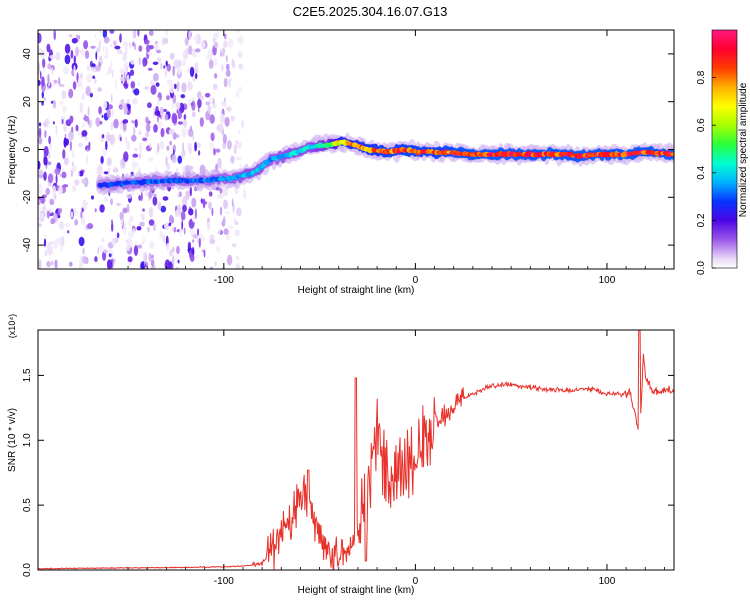  Describe the element at coordinates (224, 280) in the screenshot. I see `spectrogram-xtick-label: -100` at that location.